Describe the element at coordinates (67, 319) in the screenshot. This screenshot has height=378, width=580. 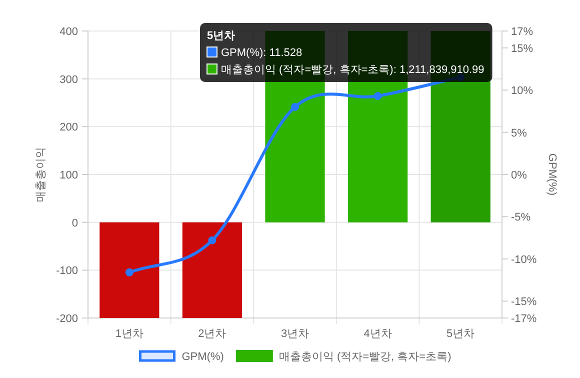
I see `y-tick-label: -200` at that location.